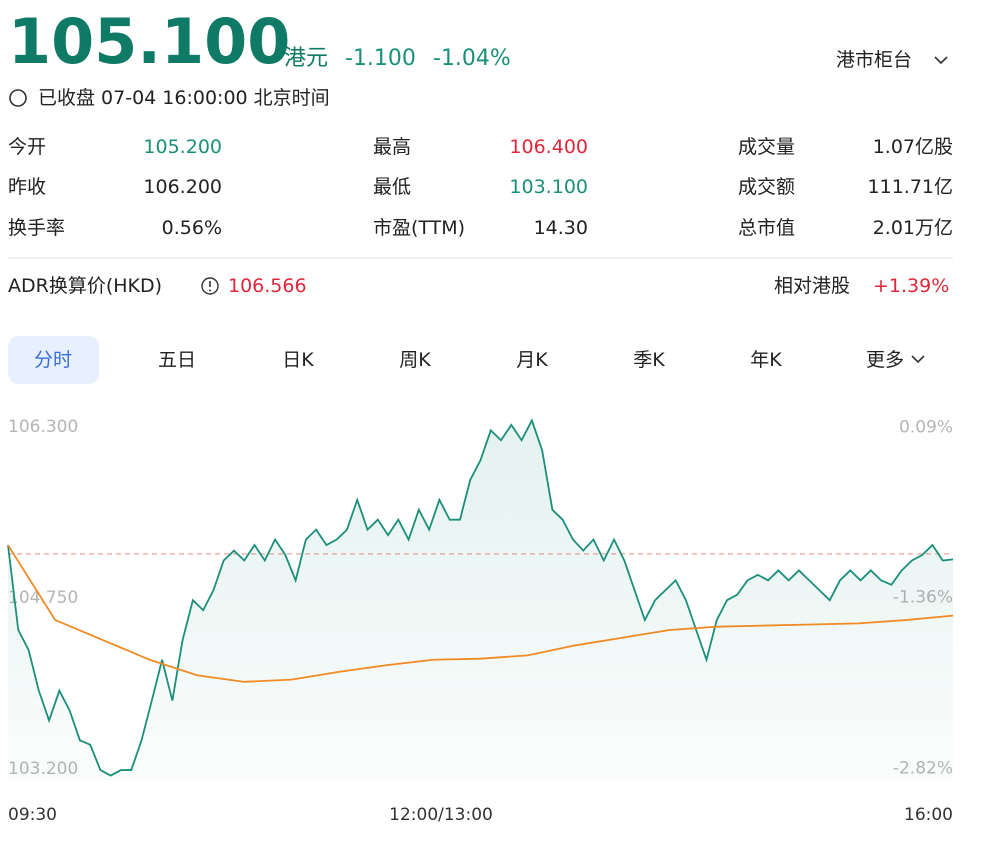  I want to click on tab: 更多, so click(884, 360).